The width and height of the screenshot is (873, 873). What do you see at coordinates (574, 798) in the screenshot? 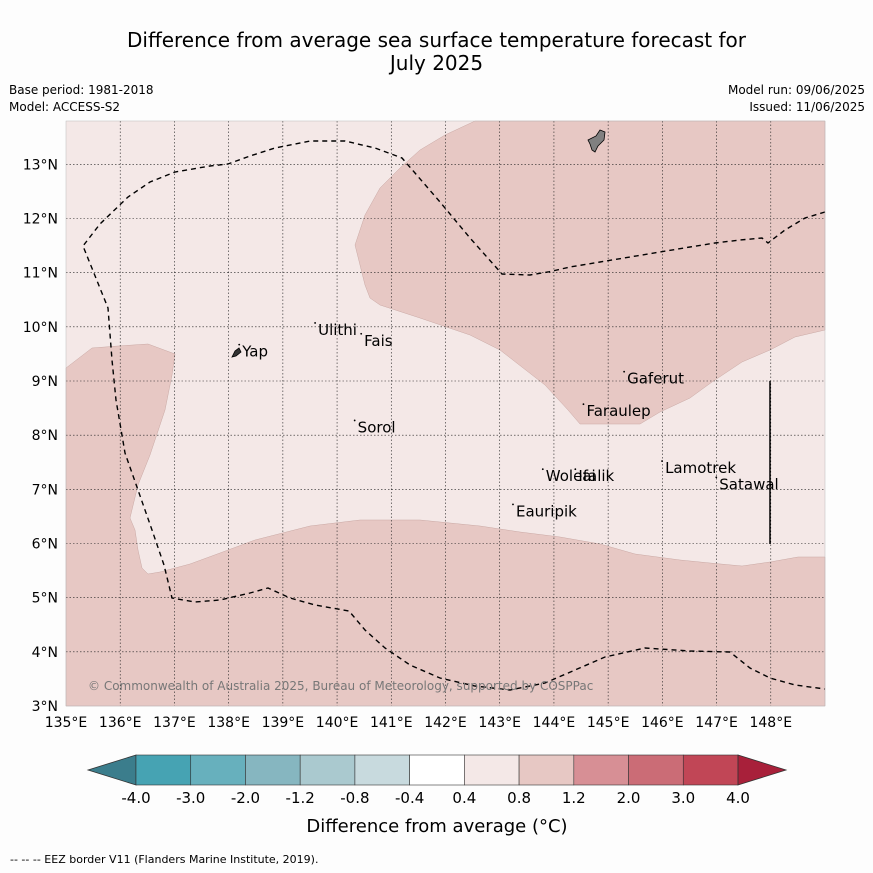
I see `colorbar-tick-label: 1.2` at bounding box center [574, 798].